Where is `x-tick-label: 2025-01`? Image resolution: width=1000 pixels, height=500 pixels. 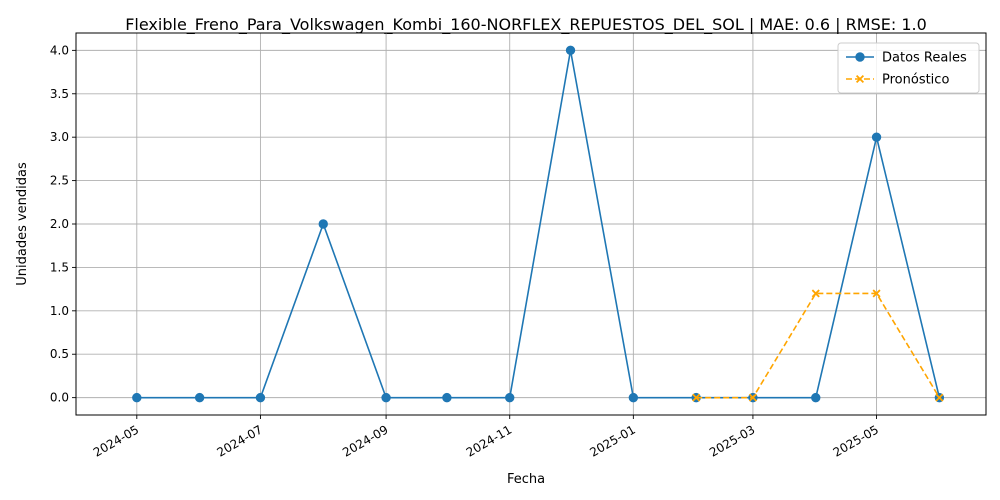
x-tick-label: 2025-01 is located at coordinates (612, 440).